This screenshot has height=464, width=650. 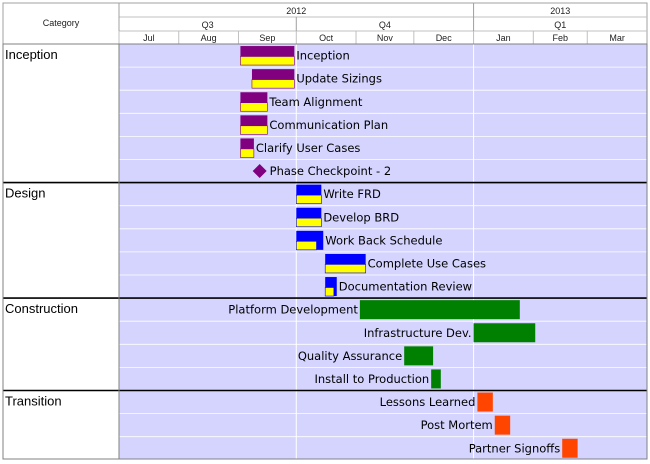 I want to click on task-label: Quality Assurance, so click(x=350, y=356).